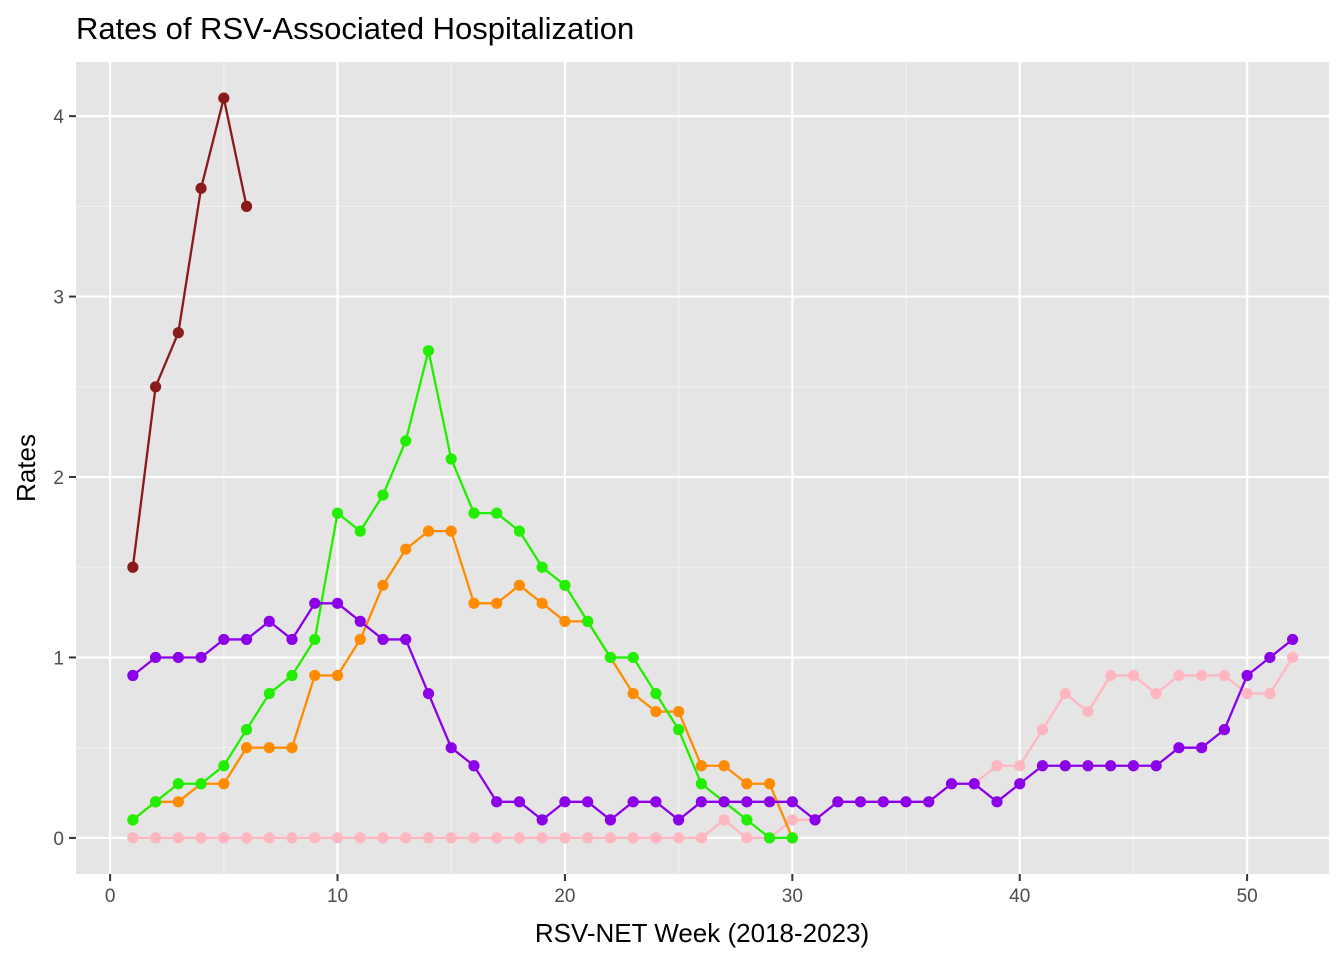  What do you see at coordinates (58, 839) in the screenshot?
I see `y-tick-label: 0` at bounding box center [58, 839].